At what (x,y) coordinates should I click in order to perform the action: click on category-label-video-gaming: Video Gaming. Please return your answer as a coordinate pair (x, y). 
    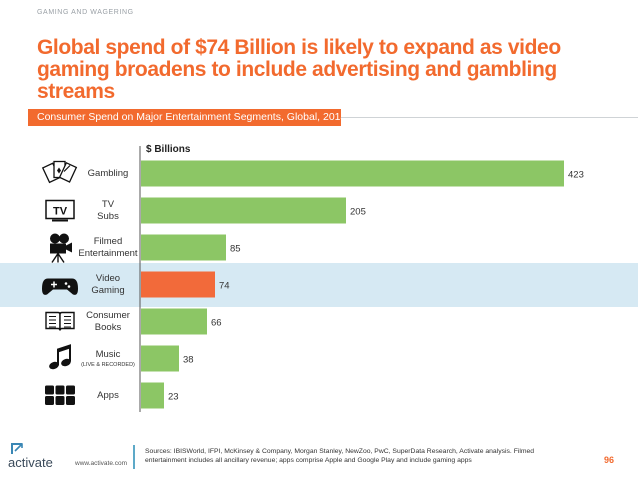
    Looking at the image, I should click on (108, 284).